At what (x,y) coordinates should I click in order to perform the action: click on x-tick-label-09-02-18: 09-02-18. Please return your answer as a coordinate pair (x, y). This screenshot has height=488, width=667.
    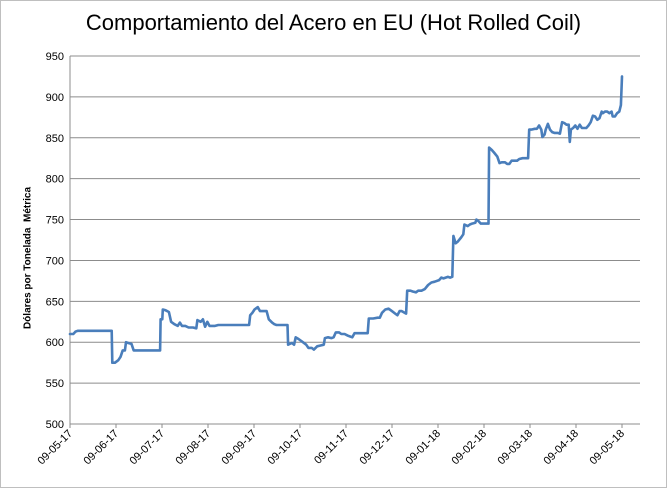
    Looking at the image, I should click on (469, 448).